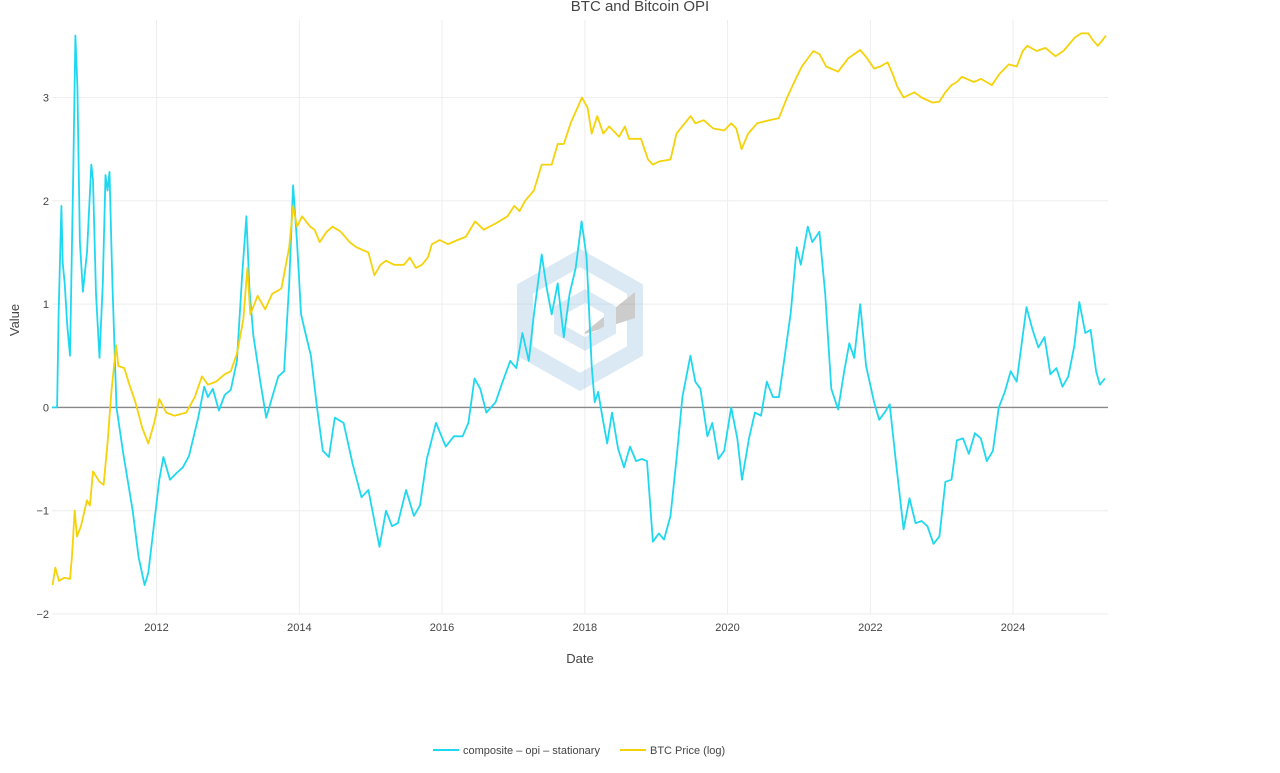 The width and height of the screenshot is (1280, 773). What do you see at coordinates (42, 512) in the screenshot?
I see `y-tick-label: −1` at bounding box center [42, 512].